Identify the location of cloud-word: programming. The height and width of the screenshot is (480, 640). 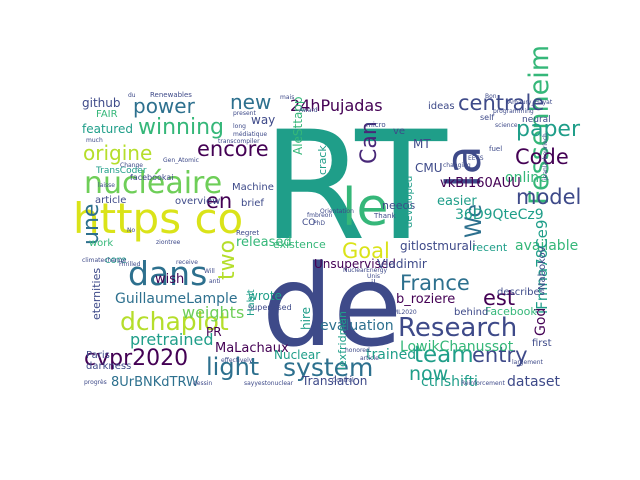
(513, 111).